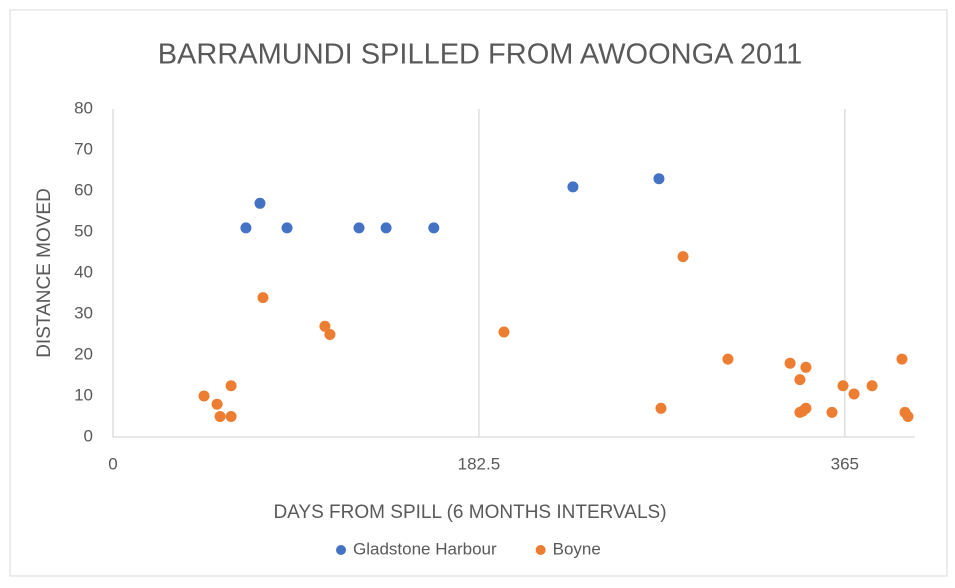  Describe the element at coordinates (83, 271) in the screenshot. I see `y-tick-label: 40` at that location.